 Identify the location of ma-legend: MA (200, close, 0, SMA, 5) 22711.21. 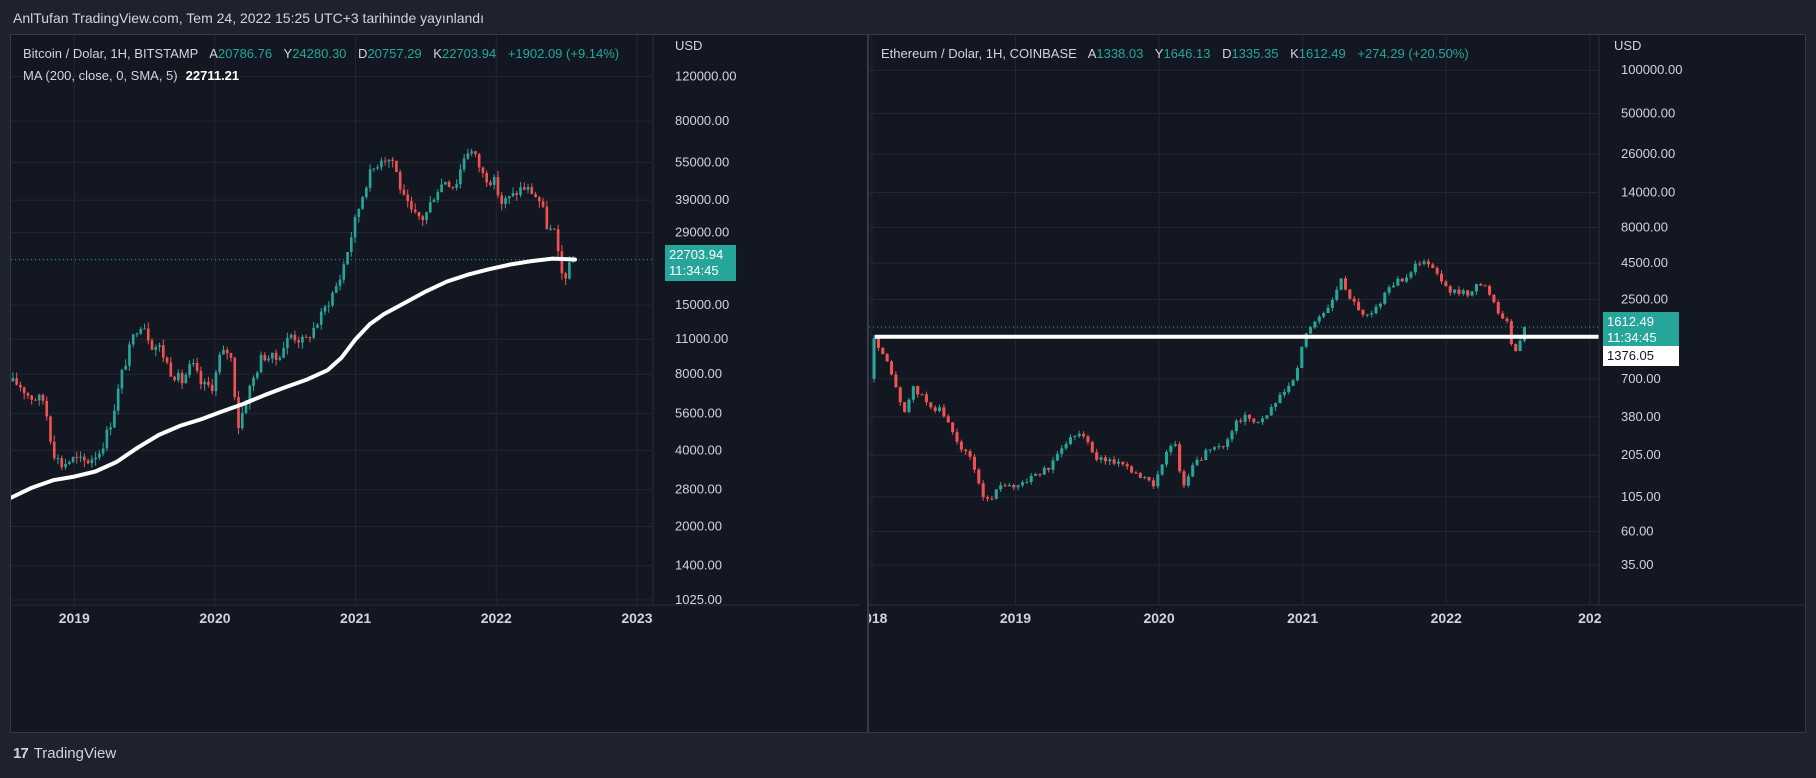
(131, 75).